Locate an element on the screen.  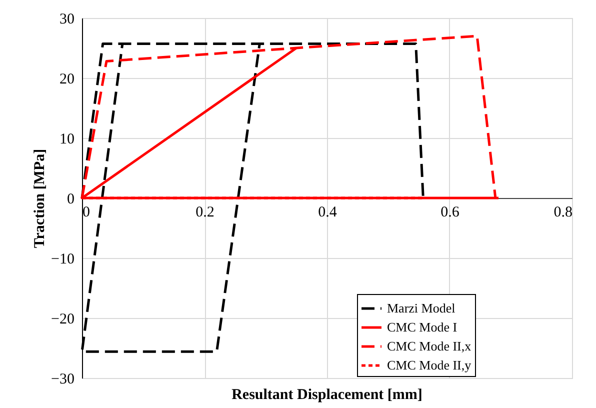
y-tick-label: 30 is located at coordinates (67, 20).